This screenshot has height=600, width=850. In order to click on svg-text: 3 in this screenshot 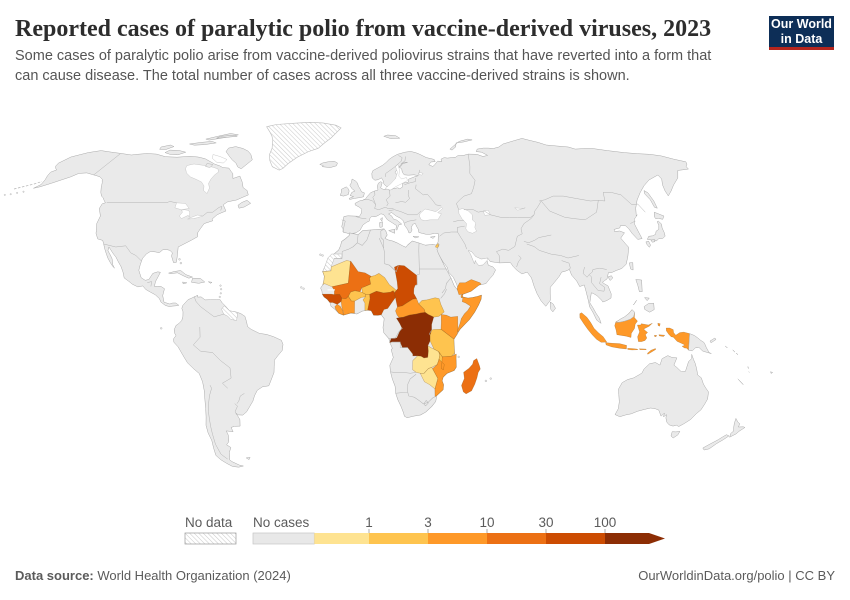, I will do `click(428, 522)`.